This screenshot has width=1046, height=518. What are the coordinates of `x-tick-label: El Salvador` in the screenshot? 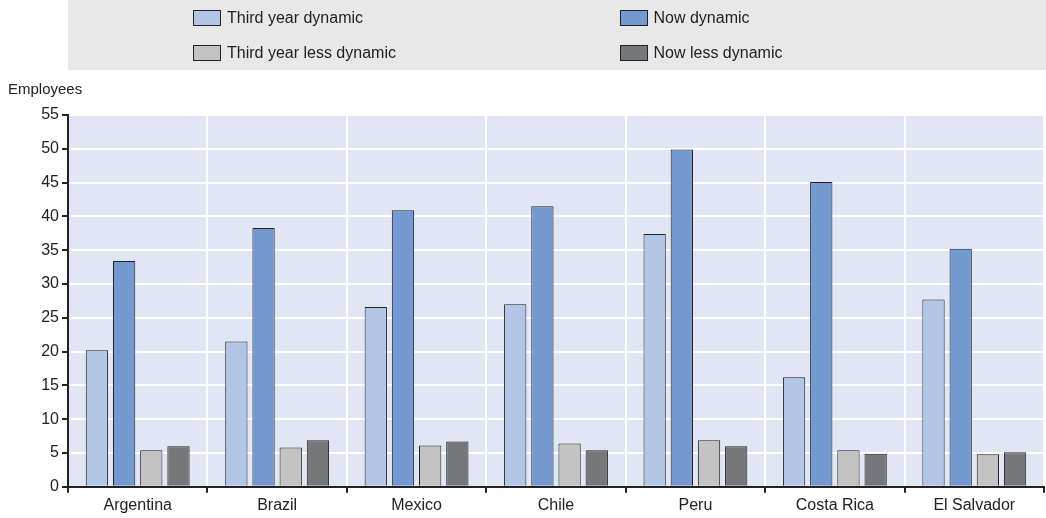 It's located at (974, 504).